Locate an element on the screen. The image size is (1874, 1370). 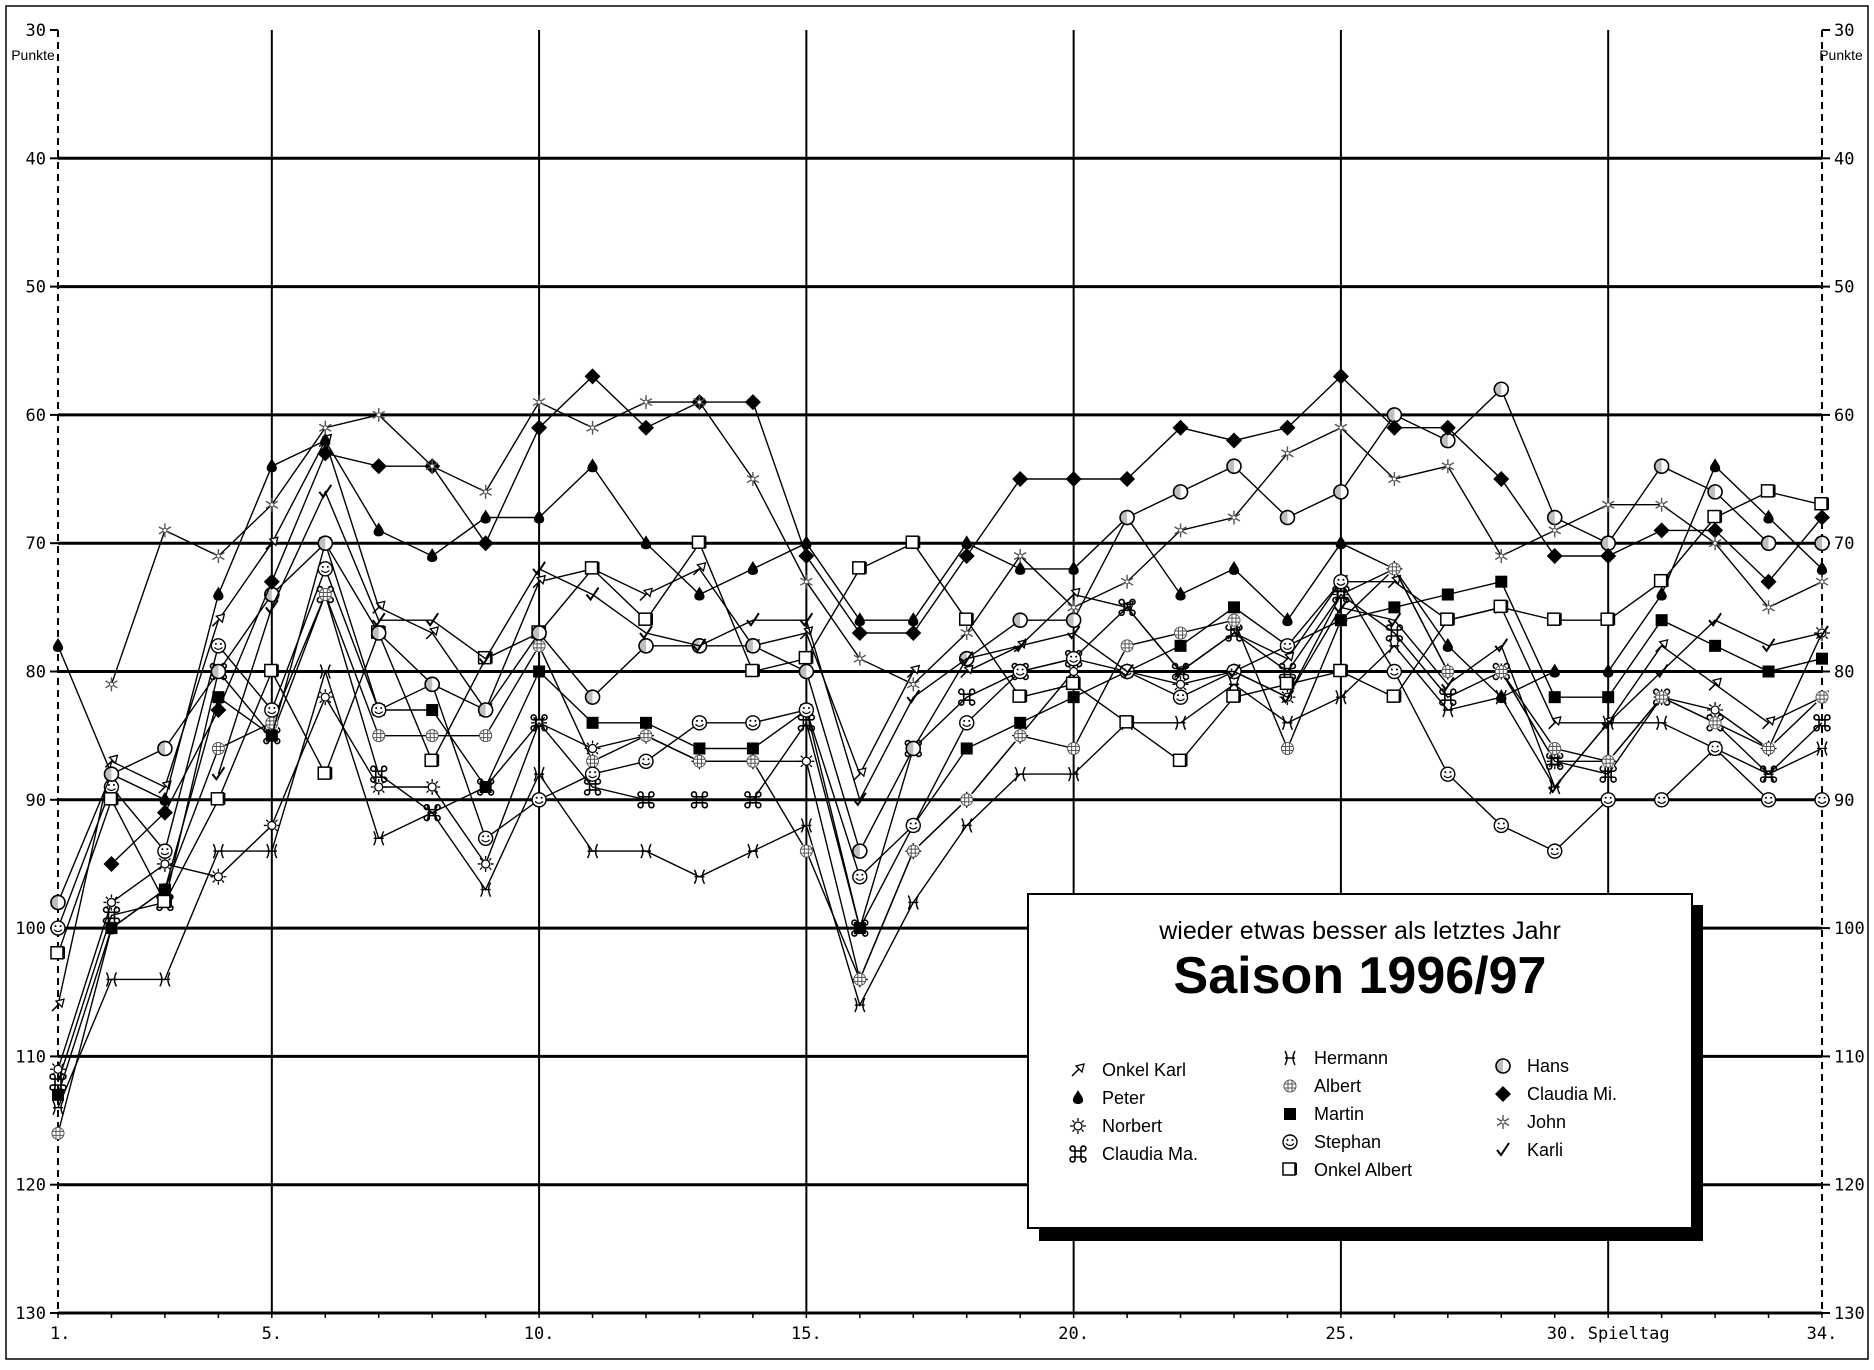
y-tick-label-left: 130 is located at coordinates (30, 1314).